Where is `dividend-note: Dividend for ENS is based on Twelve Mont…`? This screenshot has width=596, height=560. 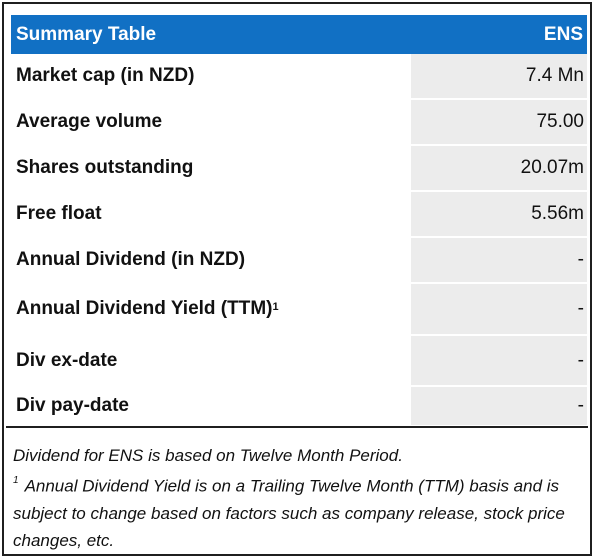 dividend-note: Dividend for ENS is based on Twelve Mont… is located at coordinates (208, 455).